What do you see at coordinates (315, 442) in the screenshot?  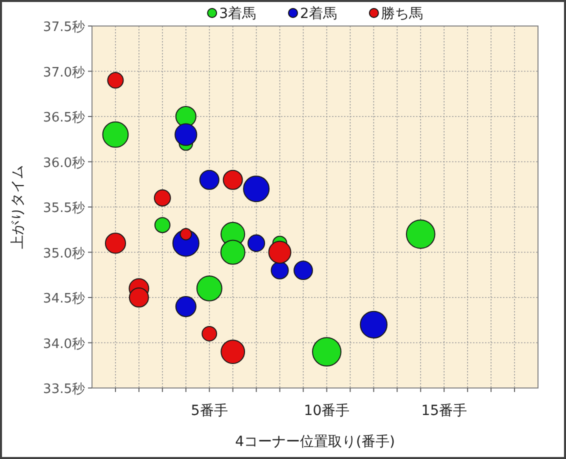 I see `x-axis-title: 4コーナー位置取り(番手)` at bounding box center [315, 442].